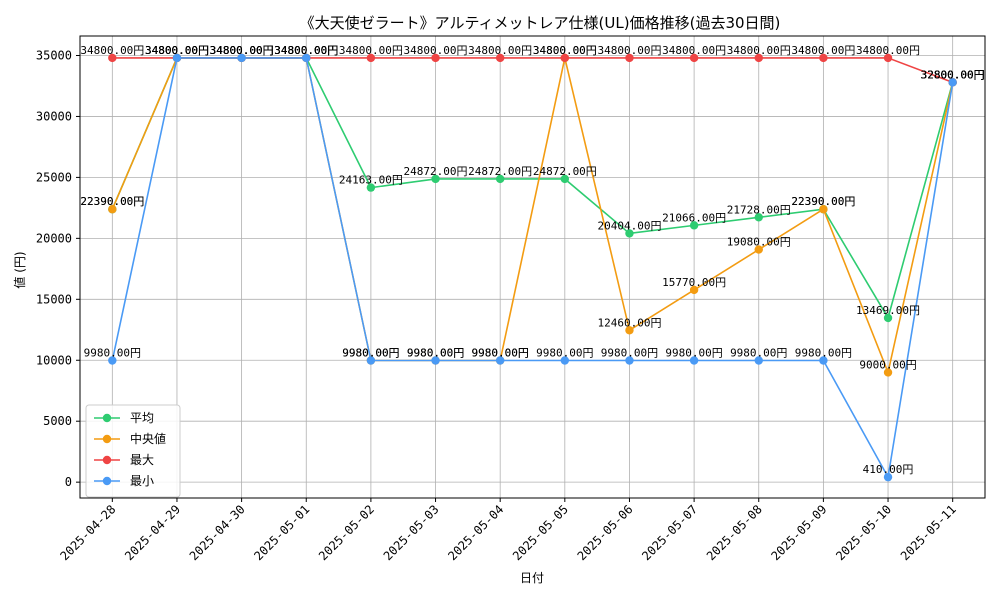  I want to click on x-tick-label: 2025-05-06, so click(605, 532).